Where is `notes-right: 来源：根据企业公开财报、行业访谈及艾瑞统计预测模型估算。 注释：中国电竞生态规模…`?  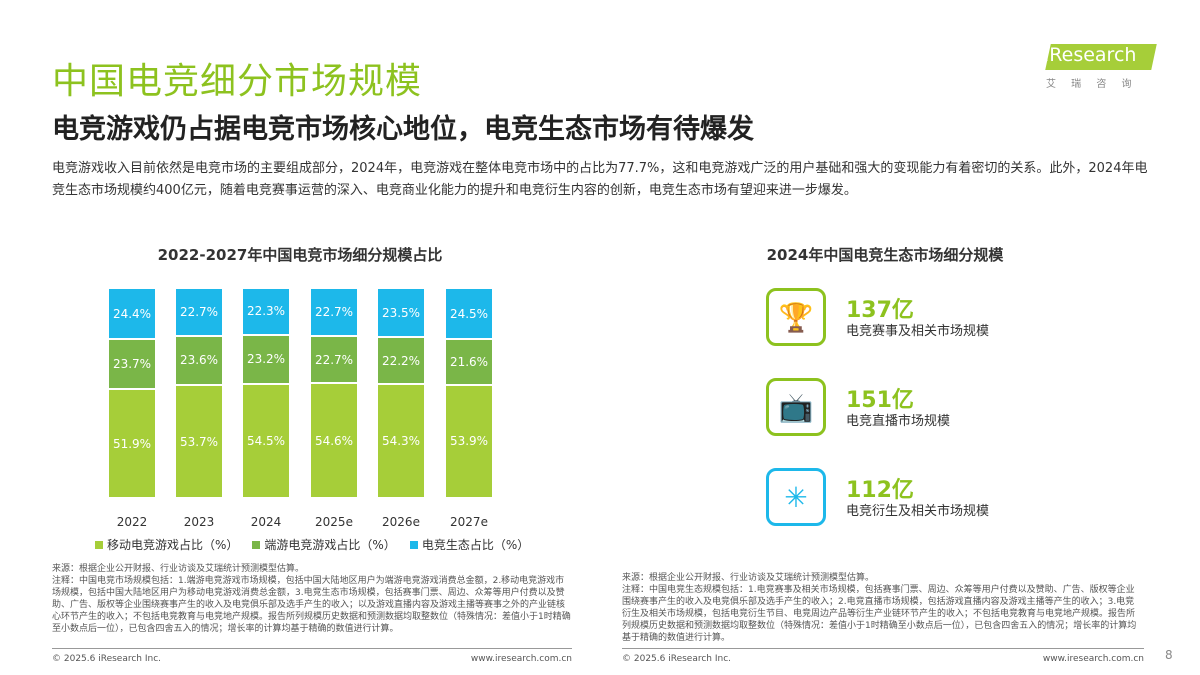 notes-right: 来源：根据企业公开财报、行业访谈及艾瑞统计预测模型估算。 注释：中国电竞生态规模… is located at coordinates (882, 608).